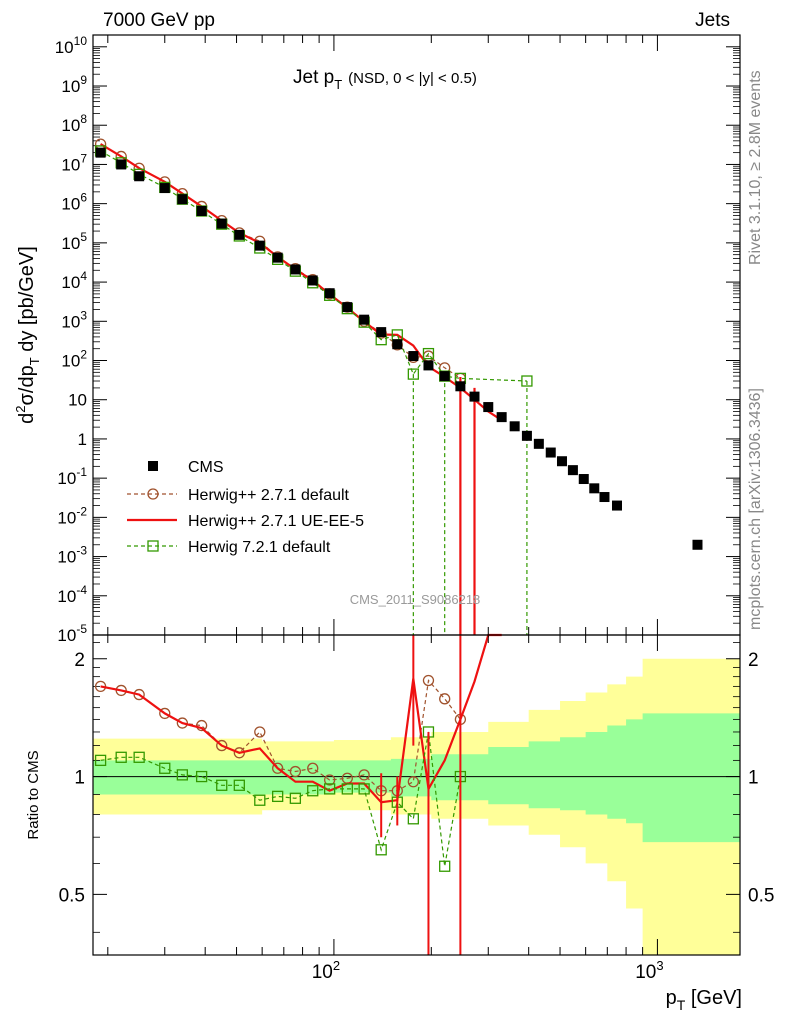  Describe the element at coordinates (259, 547) in the screenshot. I see `legend-label: Herwig 7.2.1 default` at that location.